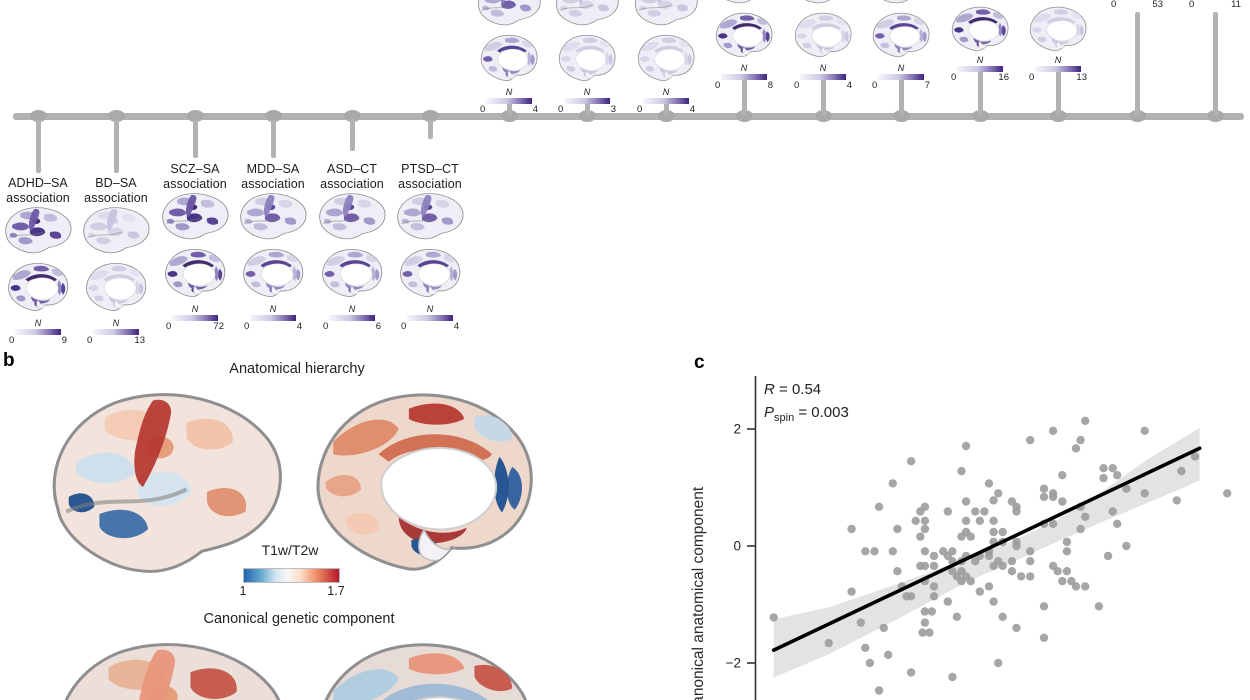  Describe the element at coordinates (243, 591) in the screenshot. I see `t1w-t2w-colorbar-min: 1` at that location.